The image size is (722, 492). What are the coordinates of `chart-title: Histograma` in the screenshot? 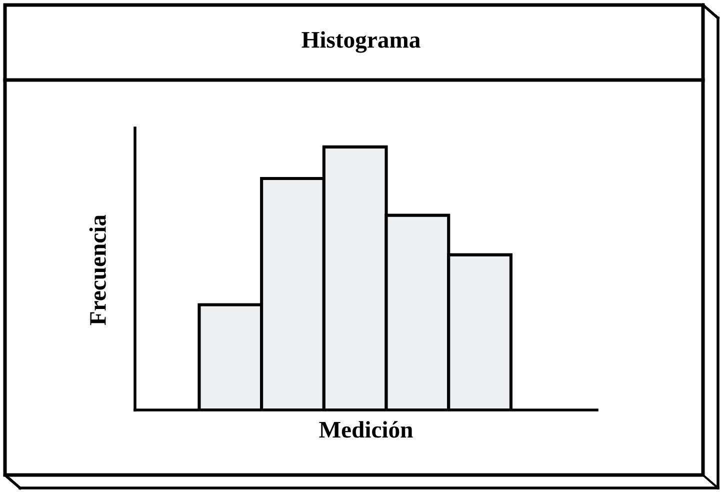 It's located at (361, 42).